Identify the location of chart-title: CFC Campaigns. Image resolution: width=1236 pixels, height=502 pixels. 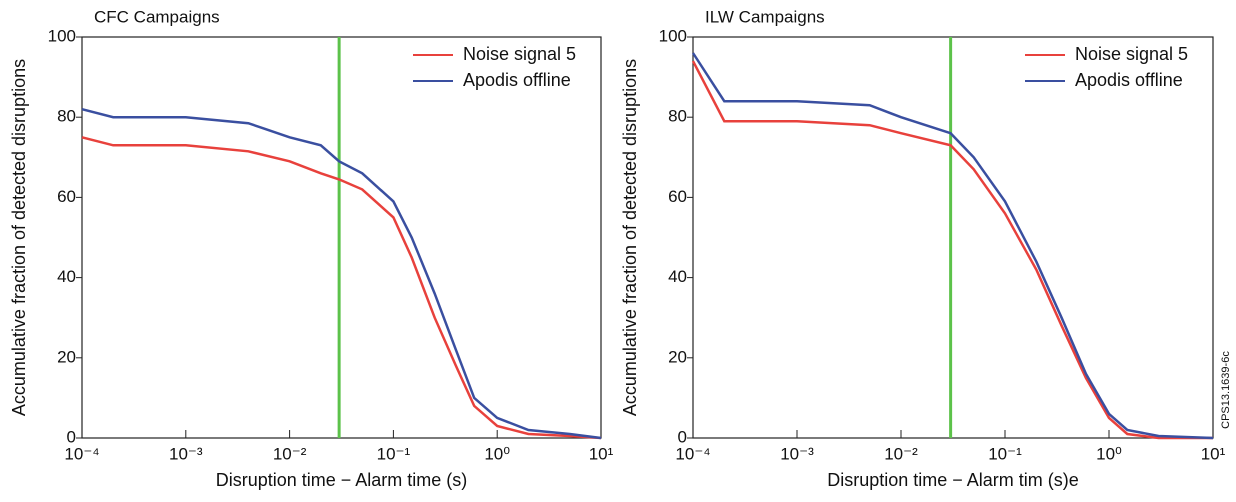
(157, 16).